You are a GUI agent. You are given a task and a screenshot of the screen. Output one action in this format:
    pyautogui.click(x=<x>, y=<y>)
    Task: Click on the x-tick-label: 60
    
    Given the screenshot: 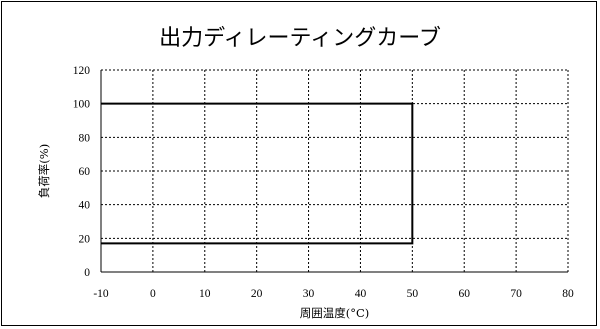 What is the action you would take?
    pyautogui.click(x=464, y=294)
    